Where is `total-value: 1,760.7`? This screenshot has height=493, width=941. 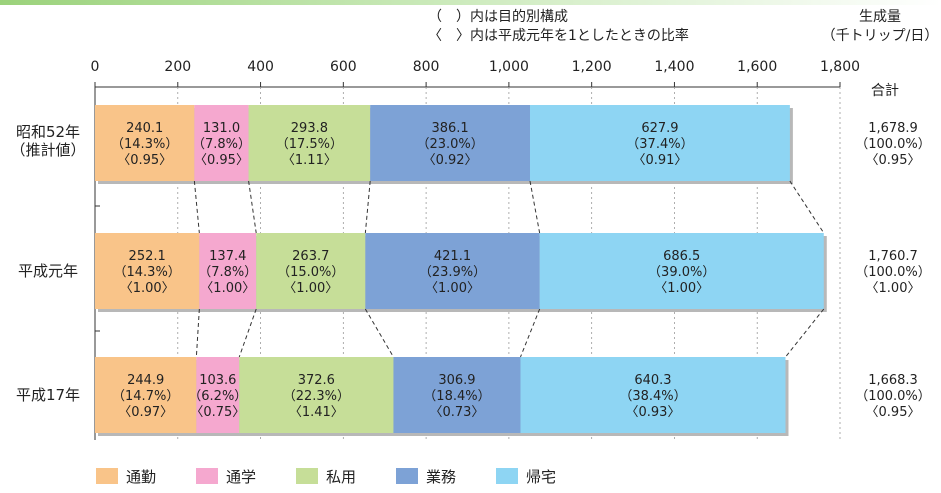
total-value: 1,760.7 is located at coordinates (893, 256).